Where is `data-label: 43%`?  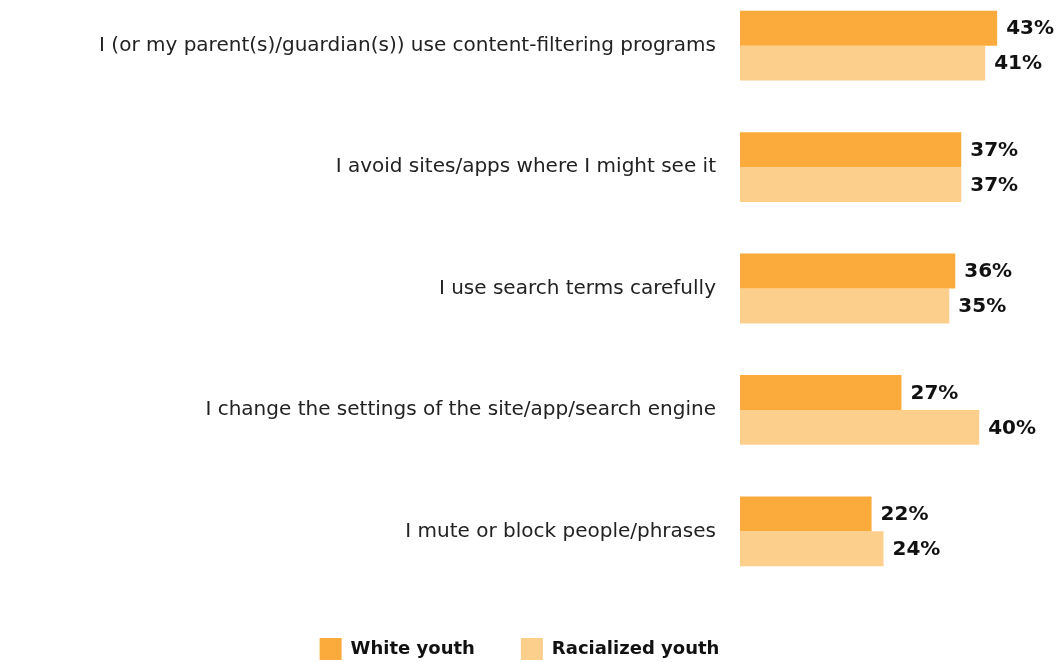 data-label: 43% is located at coordinates (1030, 27).